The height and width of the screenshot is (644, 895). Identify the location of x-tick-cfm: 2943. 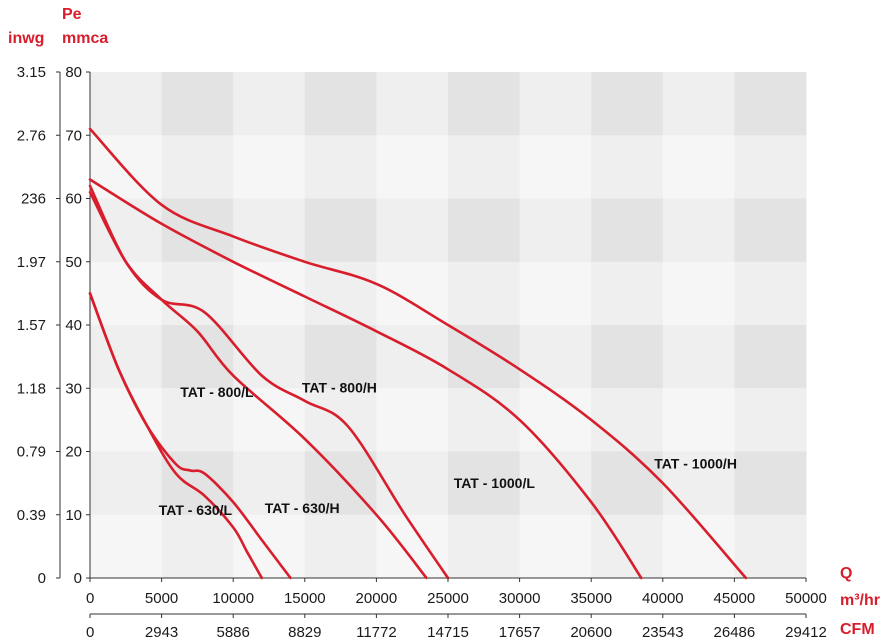
(161, 632).